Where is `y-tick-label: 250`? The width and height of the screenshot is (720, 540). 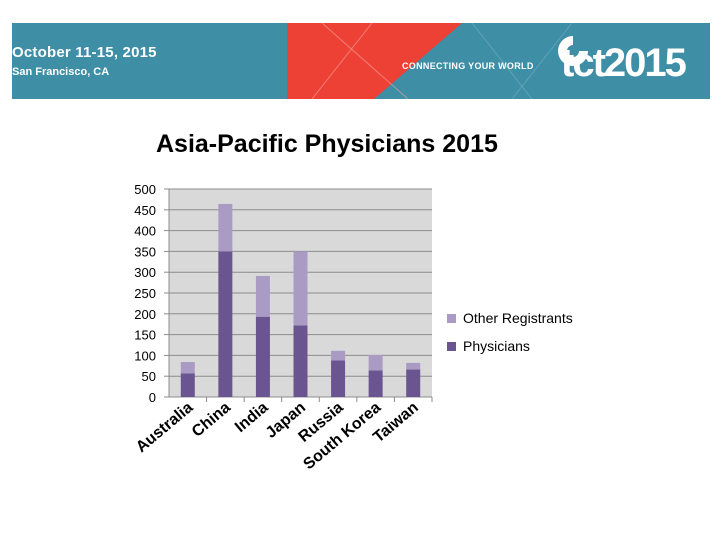 y-tick-label: 250 is located at coordinates (145, 293).